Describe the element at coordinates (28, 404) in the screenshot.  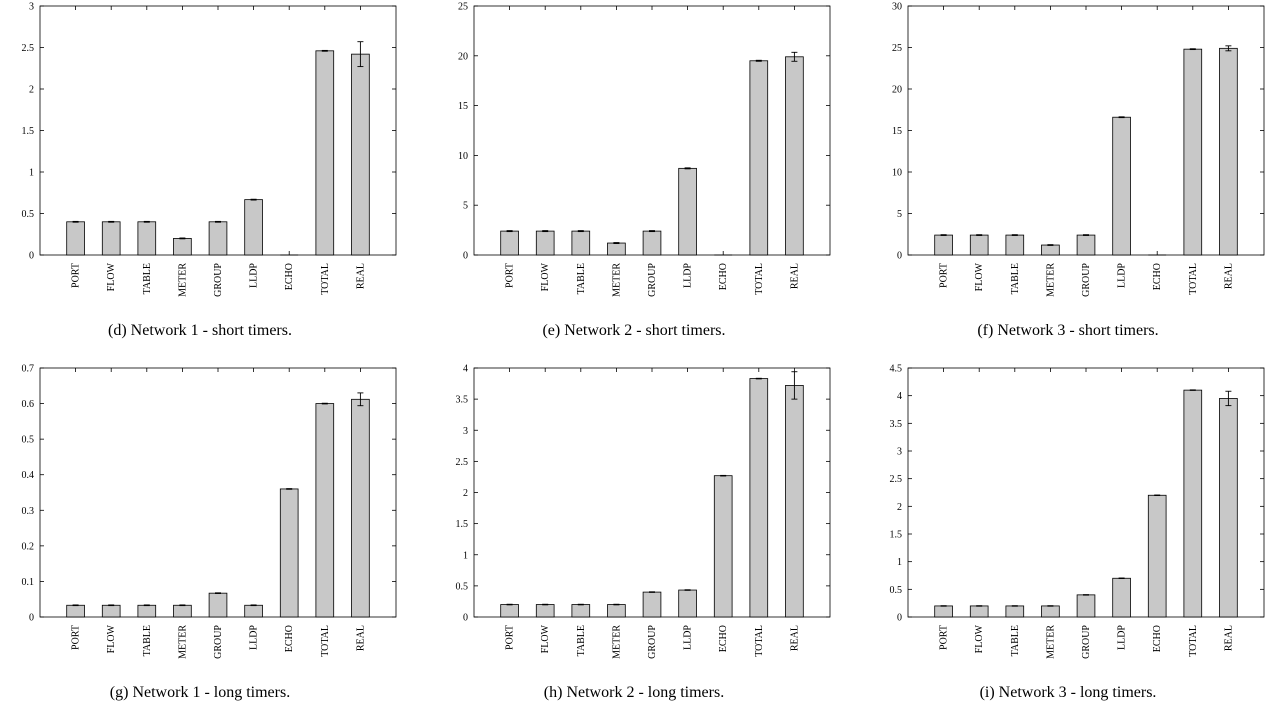
I see `y-tick-label: 0.6` at that location.